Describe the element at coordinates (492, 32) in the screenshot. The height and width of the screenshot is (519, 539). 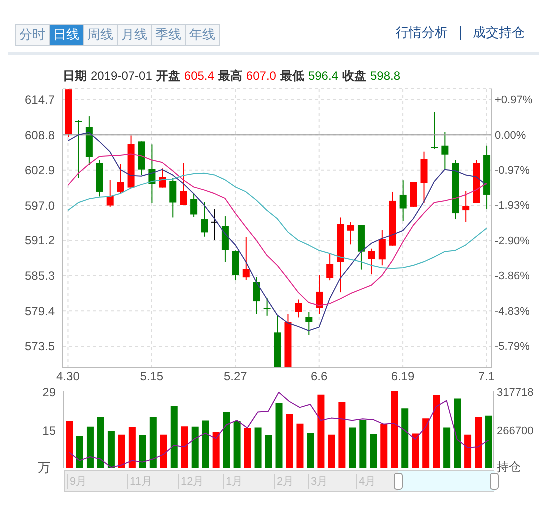
I see `text: 成交持仓` at that location.